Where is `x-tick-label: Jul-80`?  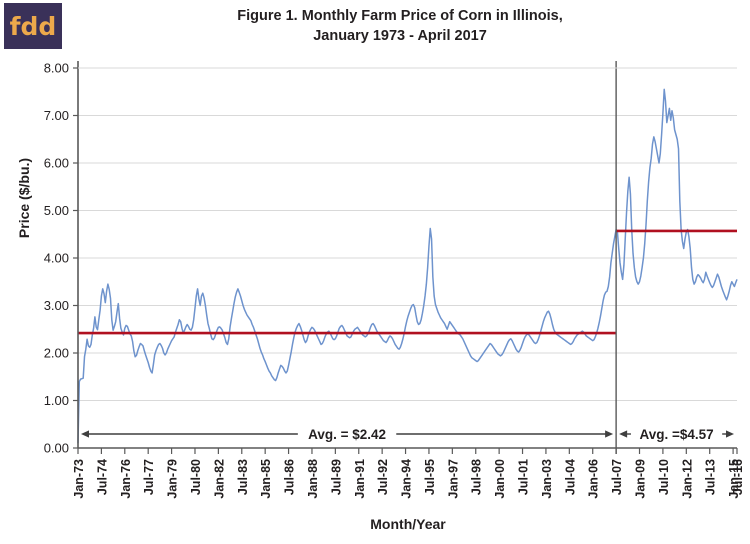
x-tick-label: Jul-80 is located at coordinates (196, 477).